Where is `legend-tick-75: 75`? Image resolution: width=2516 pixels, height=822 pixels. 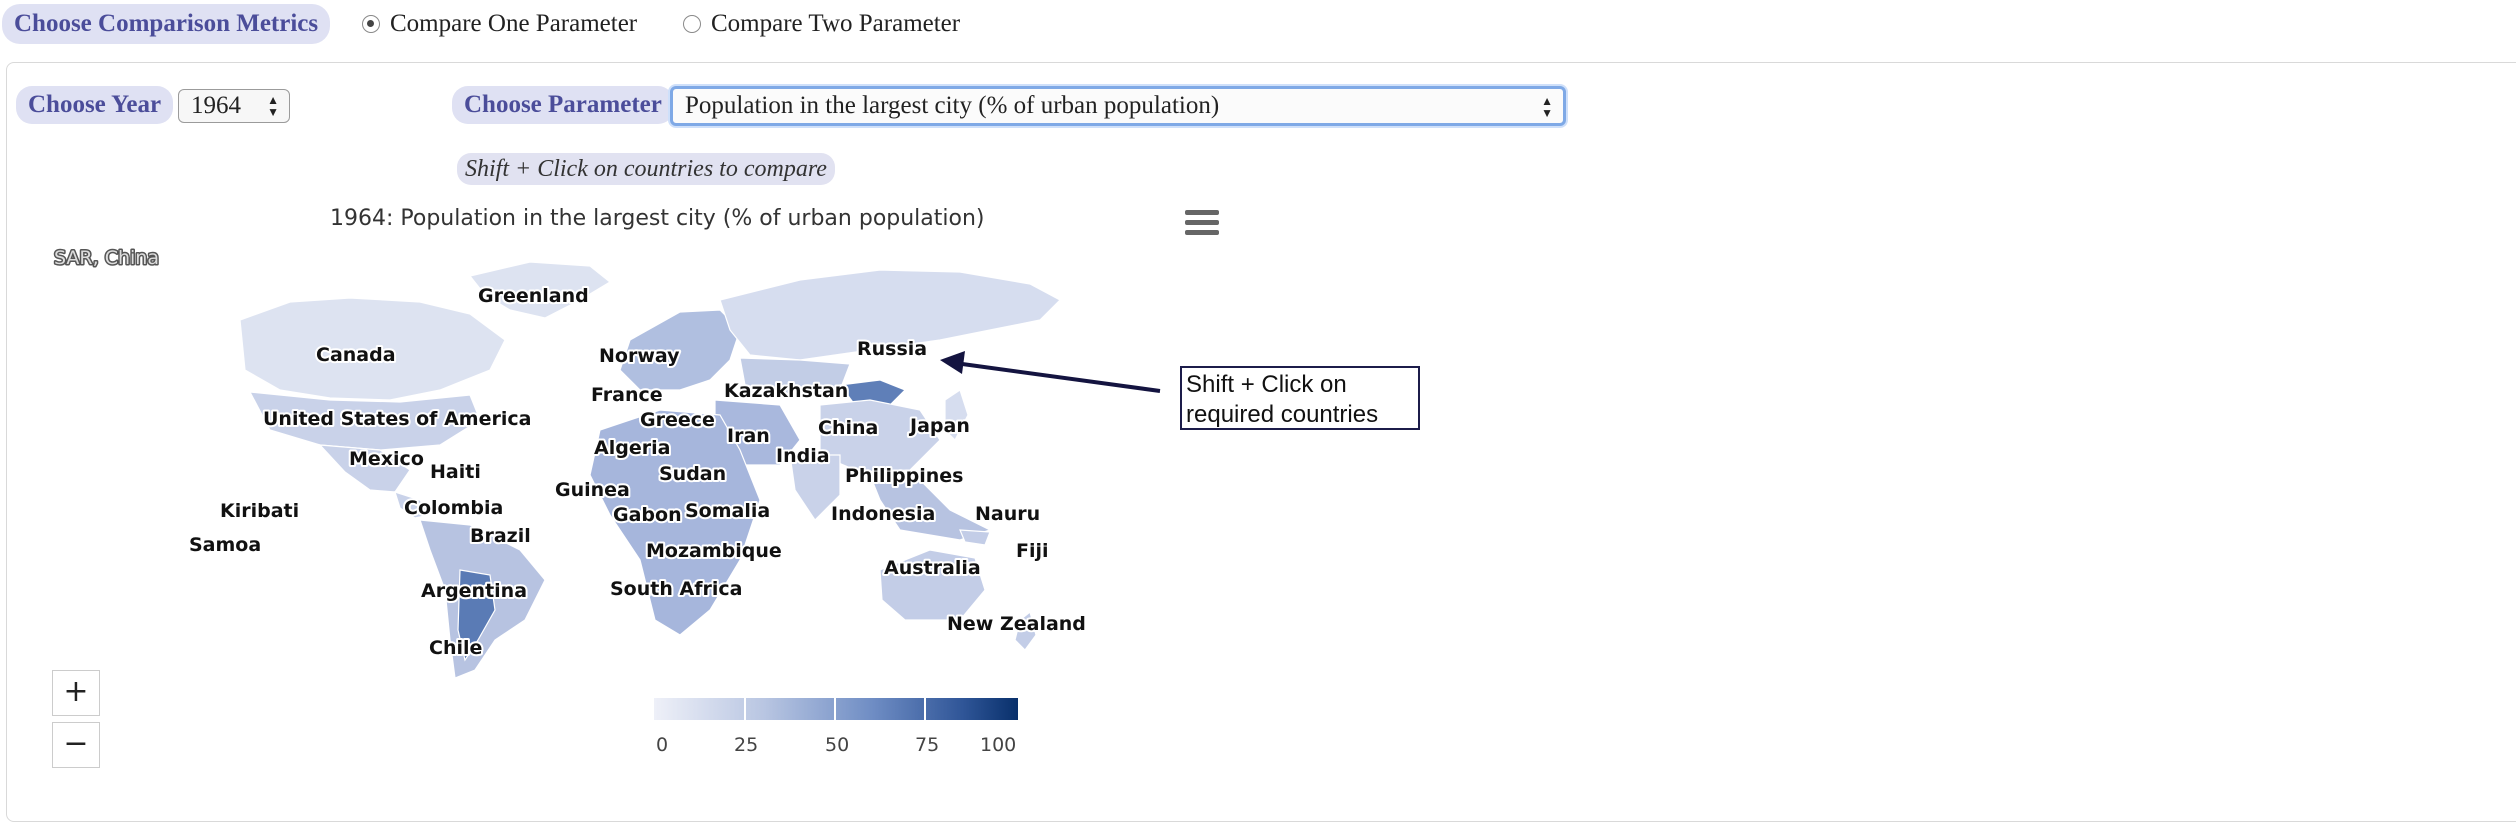 legend-tick-75: 75 is located at coordinates (927, 745).